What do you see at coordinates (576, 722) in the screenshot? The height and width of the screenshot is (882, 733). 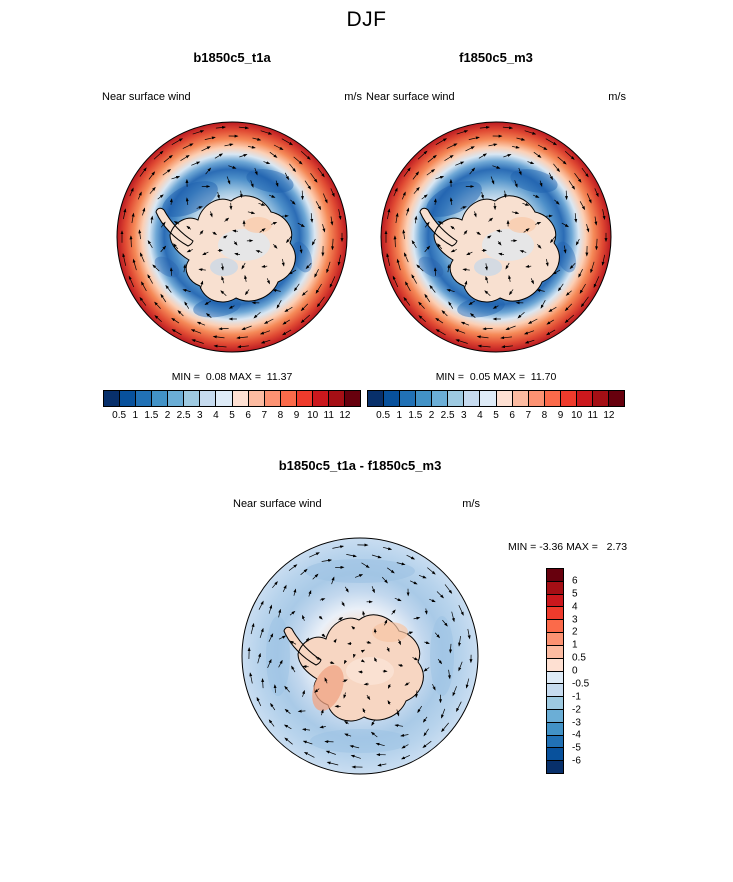 I see `colorbar-tick-label: -3` at bounding box center [576, 722].